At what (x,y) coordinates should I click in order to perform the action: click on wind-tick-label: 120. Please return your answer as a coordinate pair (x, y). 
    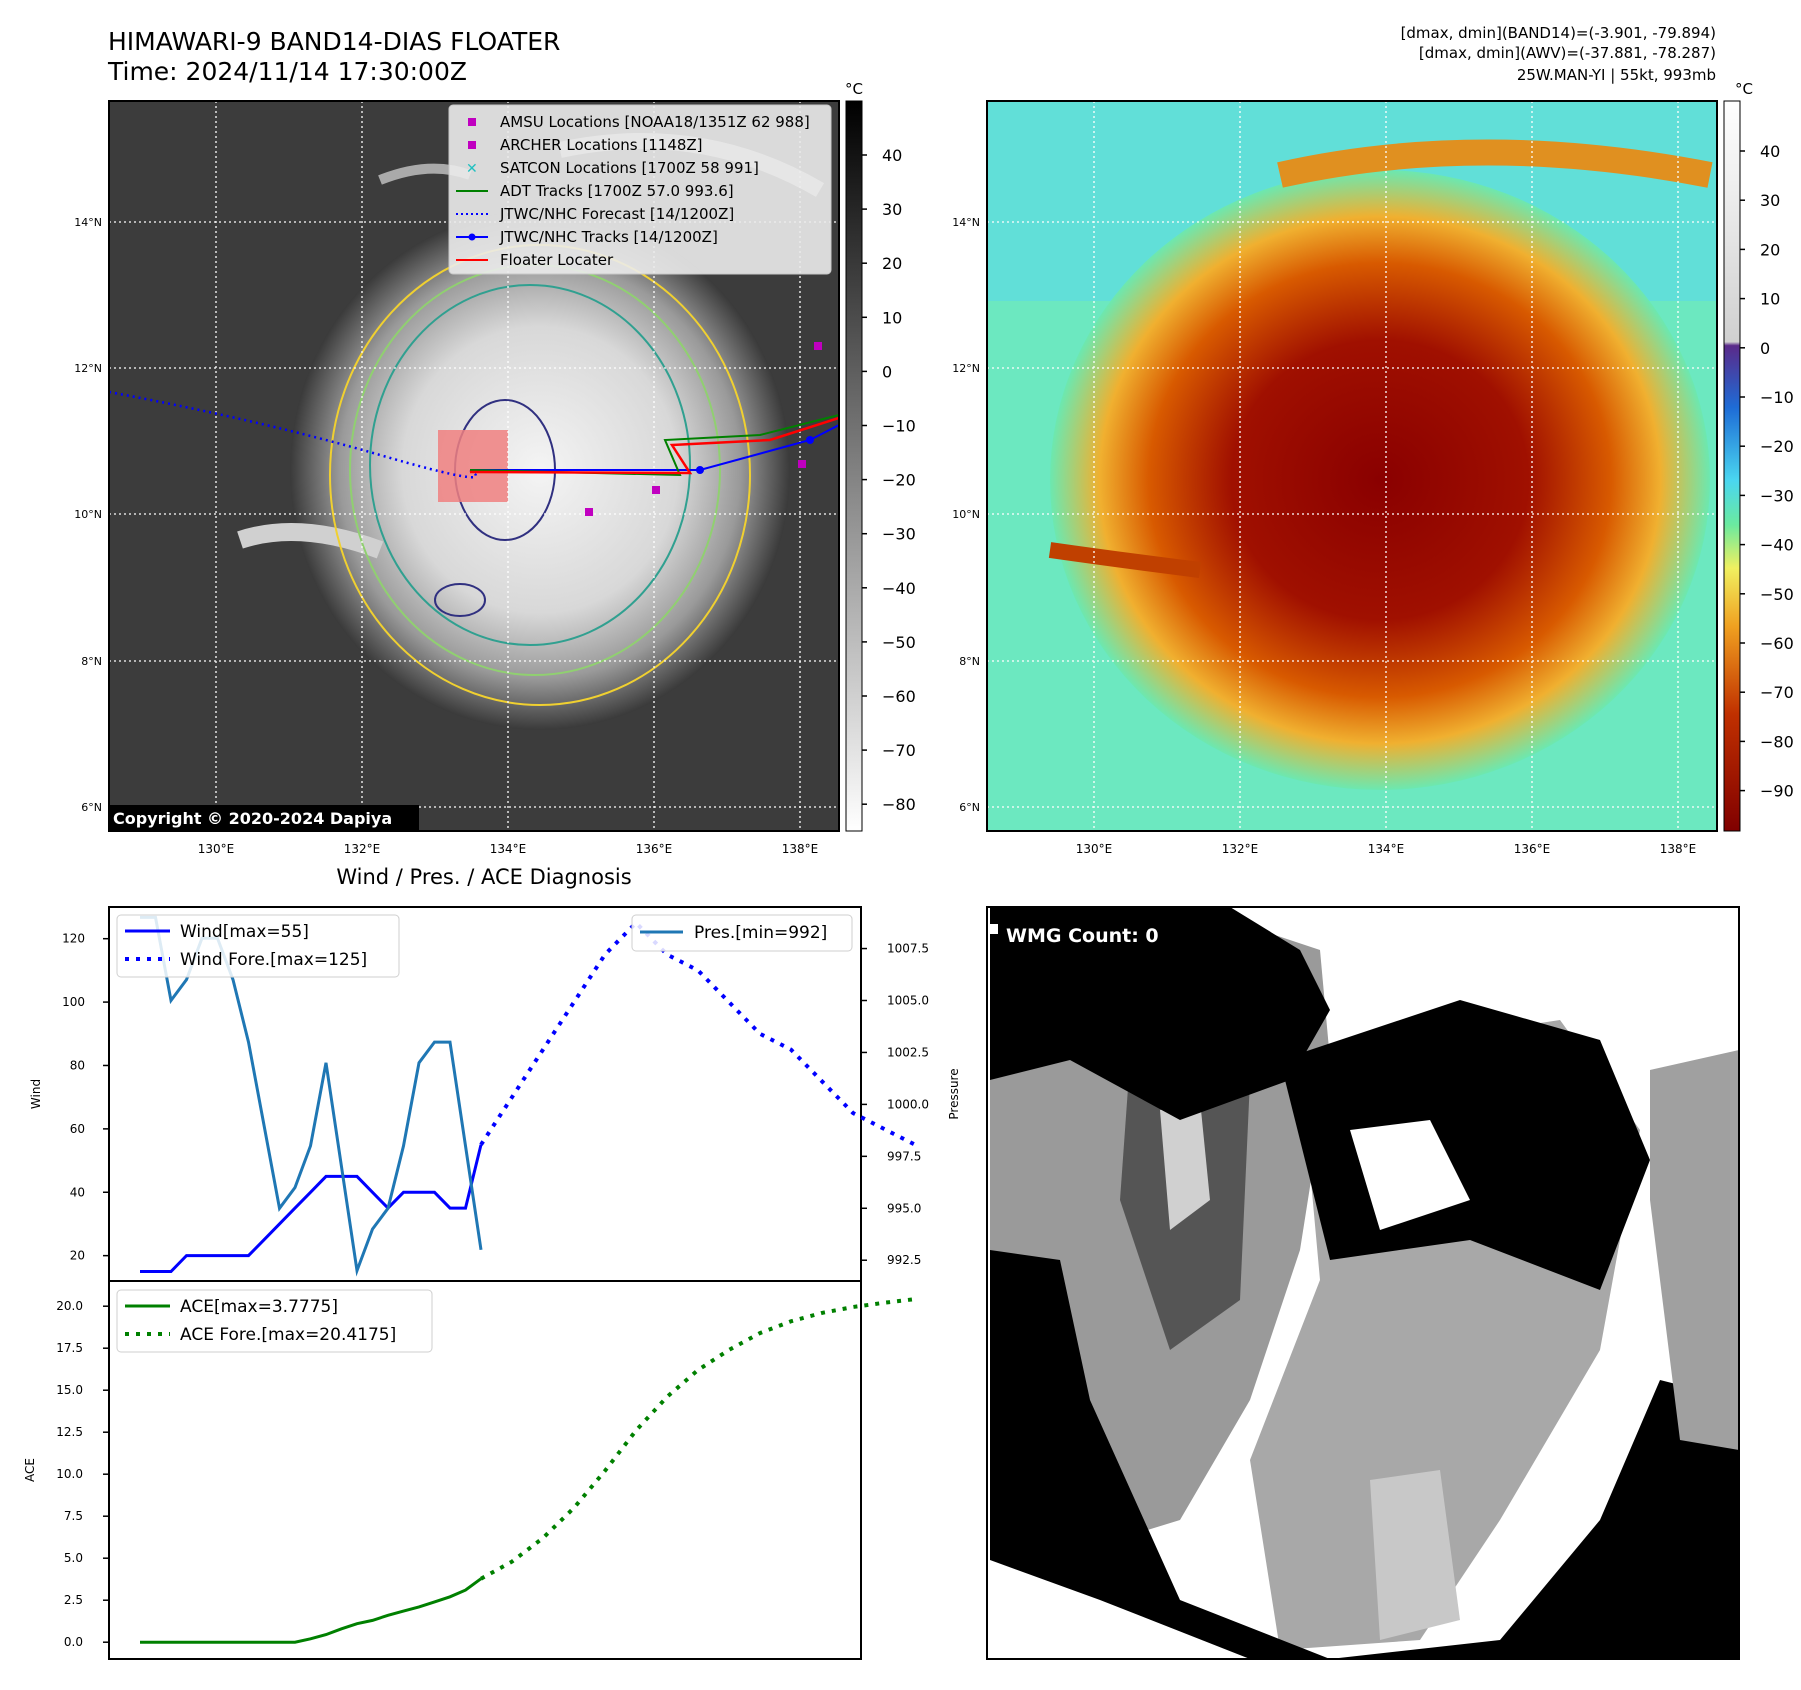
    Looking at the image, I should click on (73, 939).